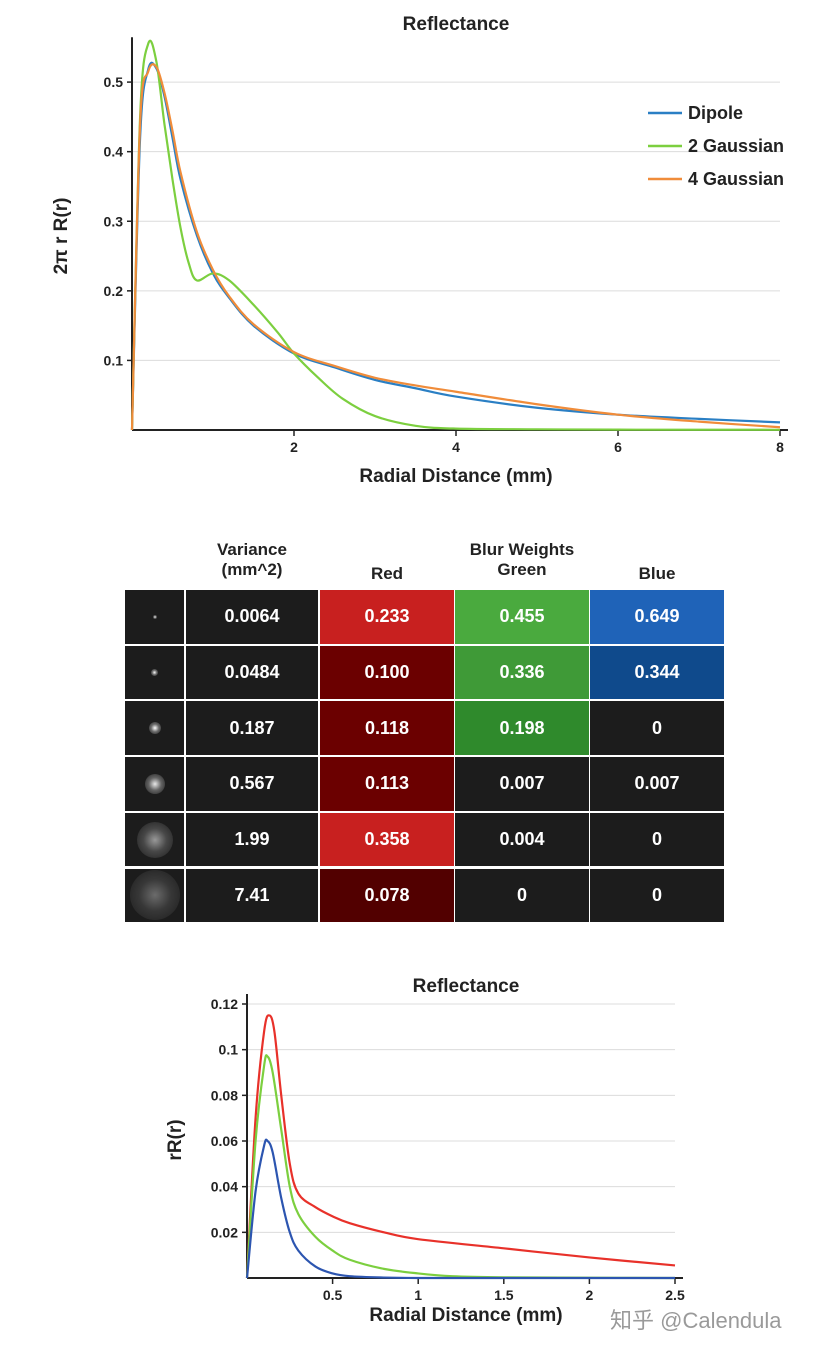 The height and width of the screenshot is (1352, 827). Describe the element at coordinates (387, 617) in the screenshot. I see `red-cell: 0.233` at that location.